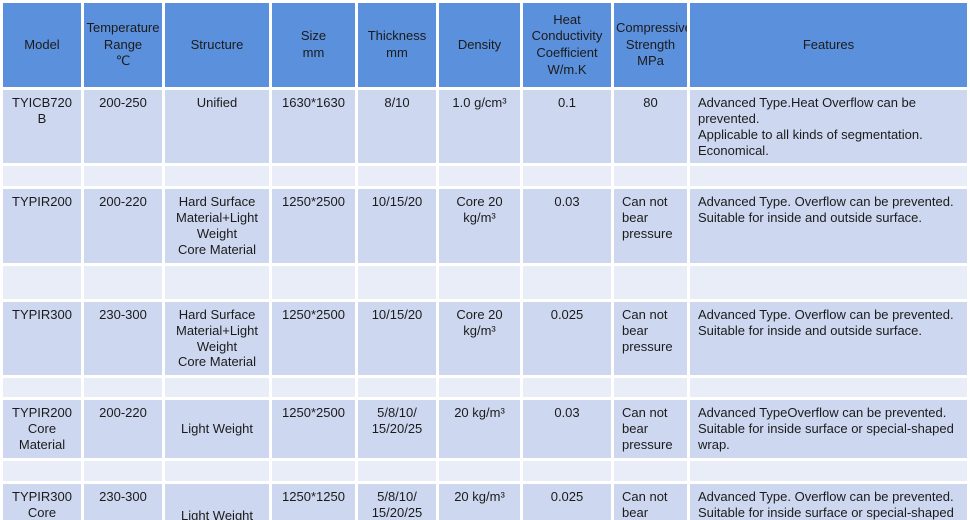 The image size is (970, 520). I want to click on model-cell: TYPIR300, so click(42, 338).